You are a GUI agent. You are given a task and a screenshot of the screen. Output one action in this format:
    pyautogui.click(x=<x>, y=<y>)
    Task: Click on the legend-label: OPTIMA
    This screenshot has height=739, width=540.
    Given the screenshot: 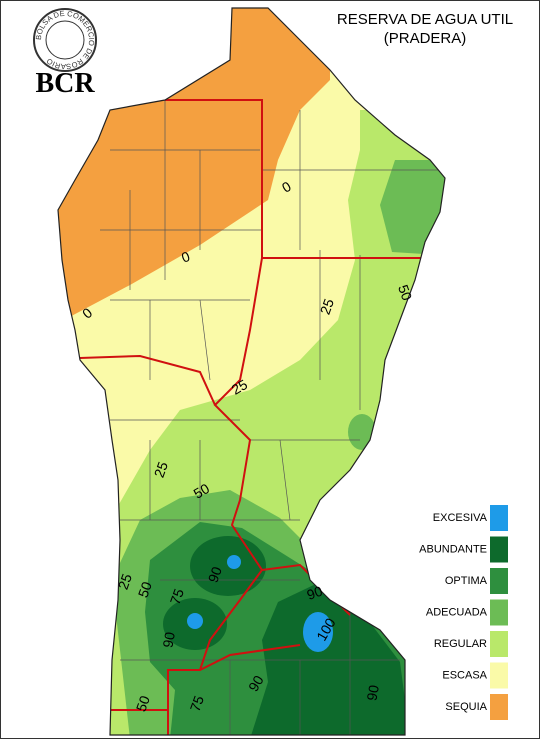 What is the action you would take?
    pyautogui.click(x=466, y=581)
    